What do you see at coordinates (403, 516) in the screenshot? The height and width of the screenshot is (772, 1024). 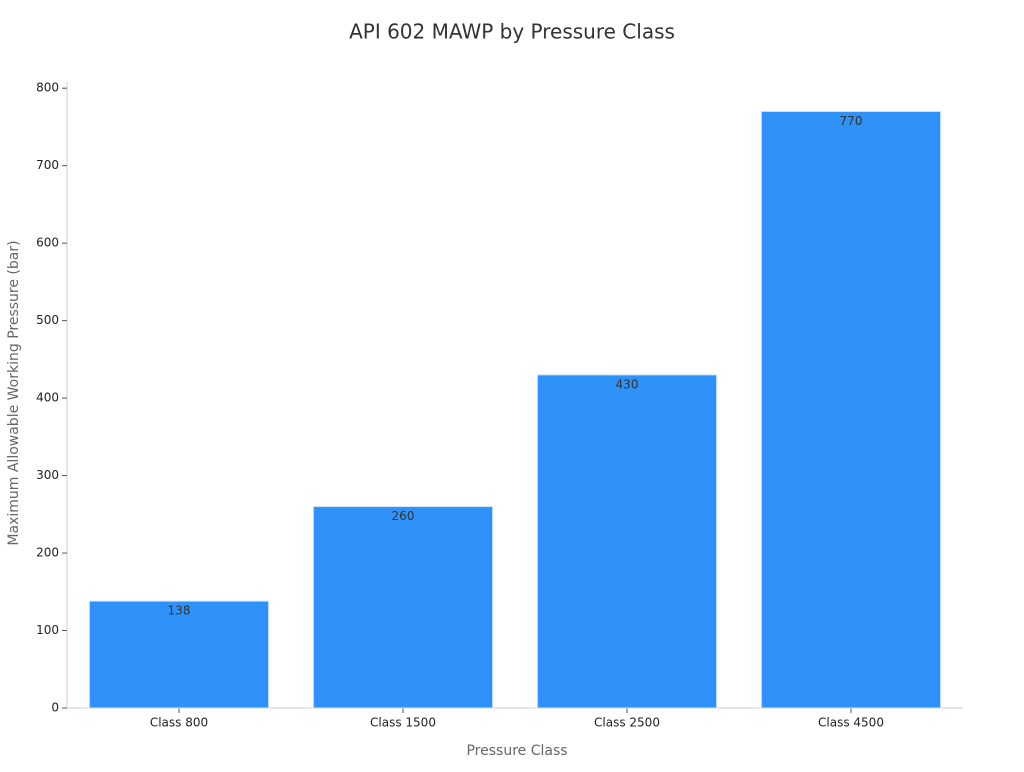 I see `data-label: 260` at bounding box center [403, 516].